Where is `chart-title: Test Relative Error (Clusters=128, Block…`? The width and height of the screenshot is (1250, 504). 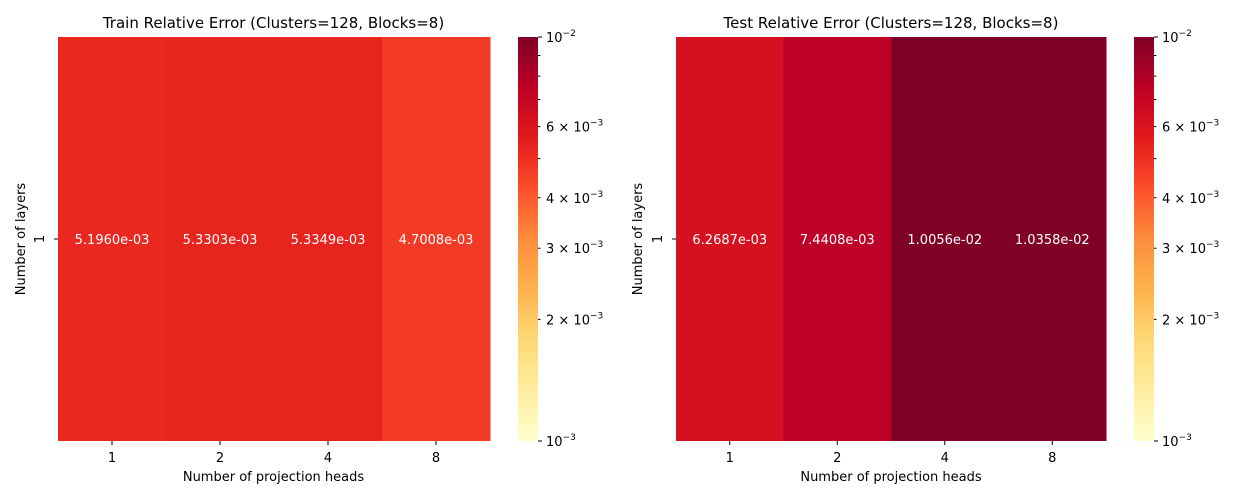
chart-title: Test Relative Error (Clusters=128, Block… is located at coordinates (891, 23).